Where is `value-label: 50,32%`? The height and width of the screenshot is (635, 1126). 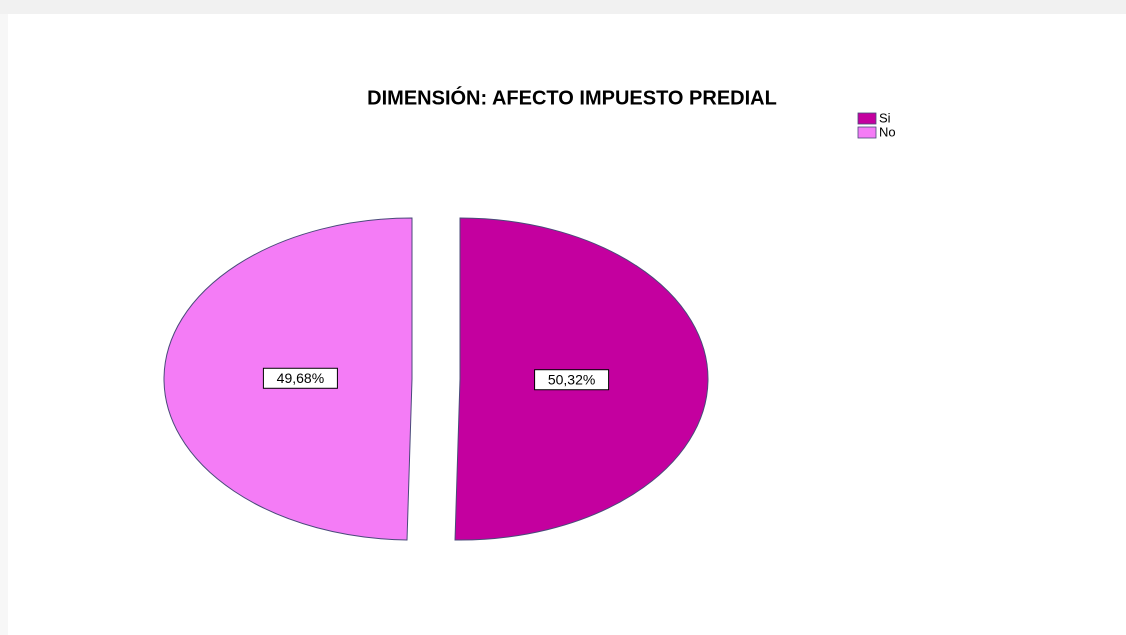
value-label: 50,32% is located at coordinates (571, 379).